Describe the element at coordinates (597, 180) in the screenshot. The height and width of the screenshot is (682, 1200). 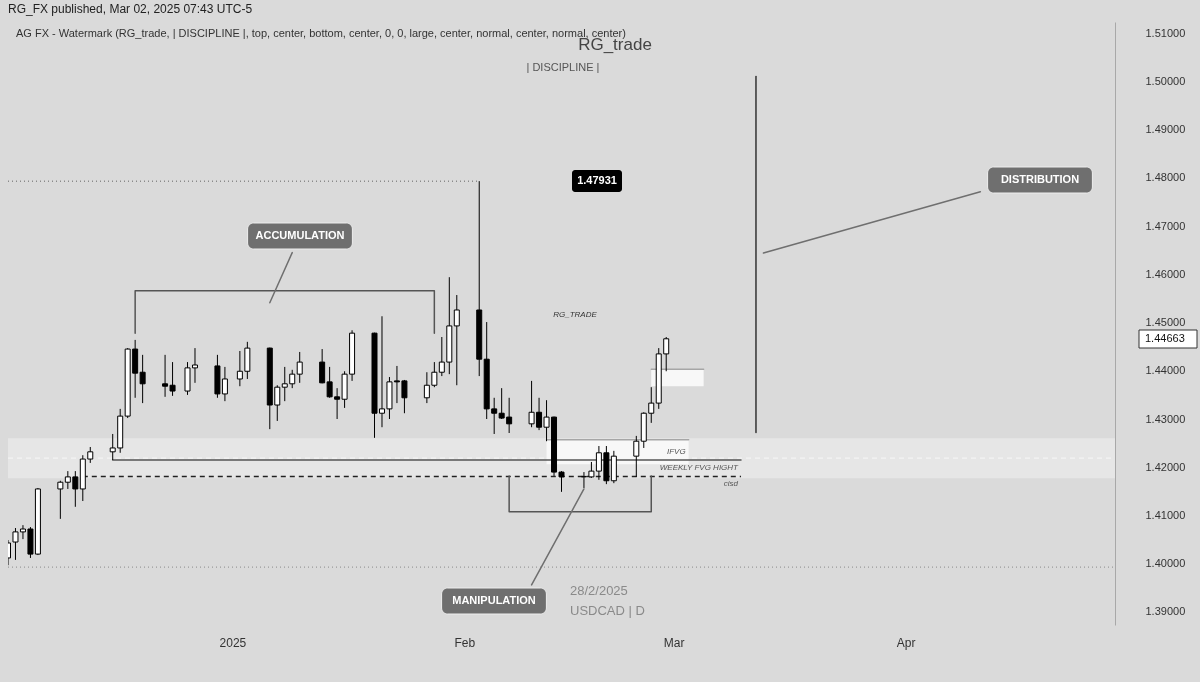
I see `annotation: 1.47931` at that location.